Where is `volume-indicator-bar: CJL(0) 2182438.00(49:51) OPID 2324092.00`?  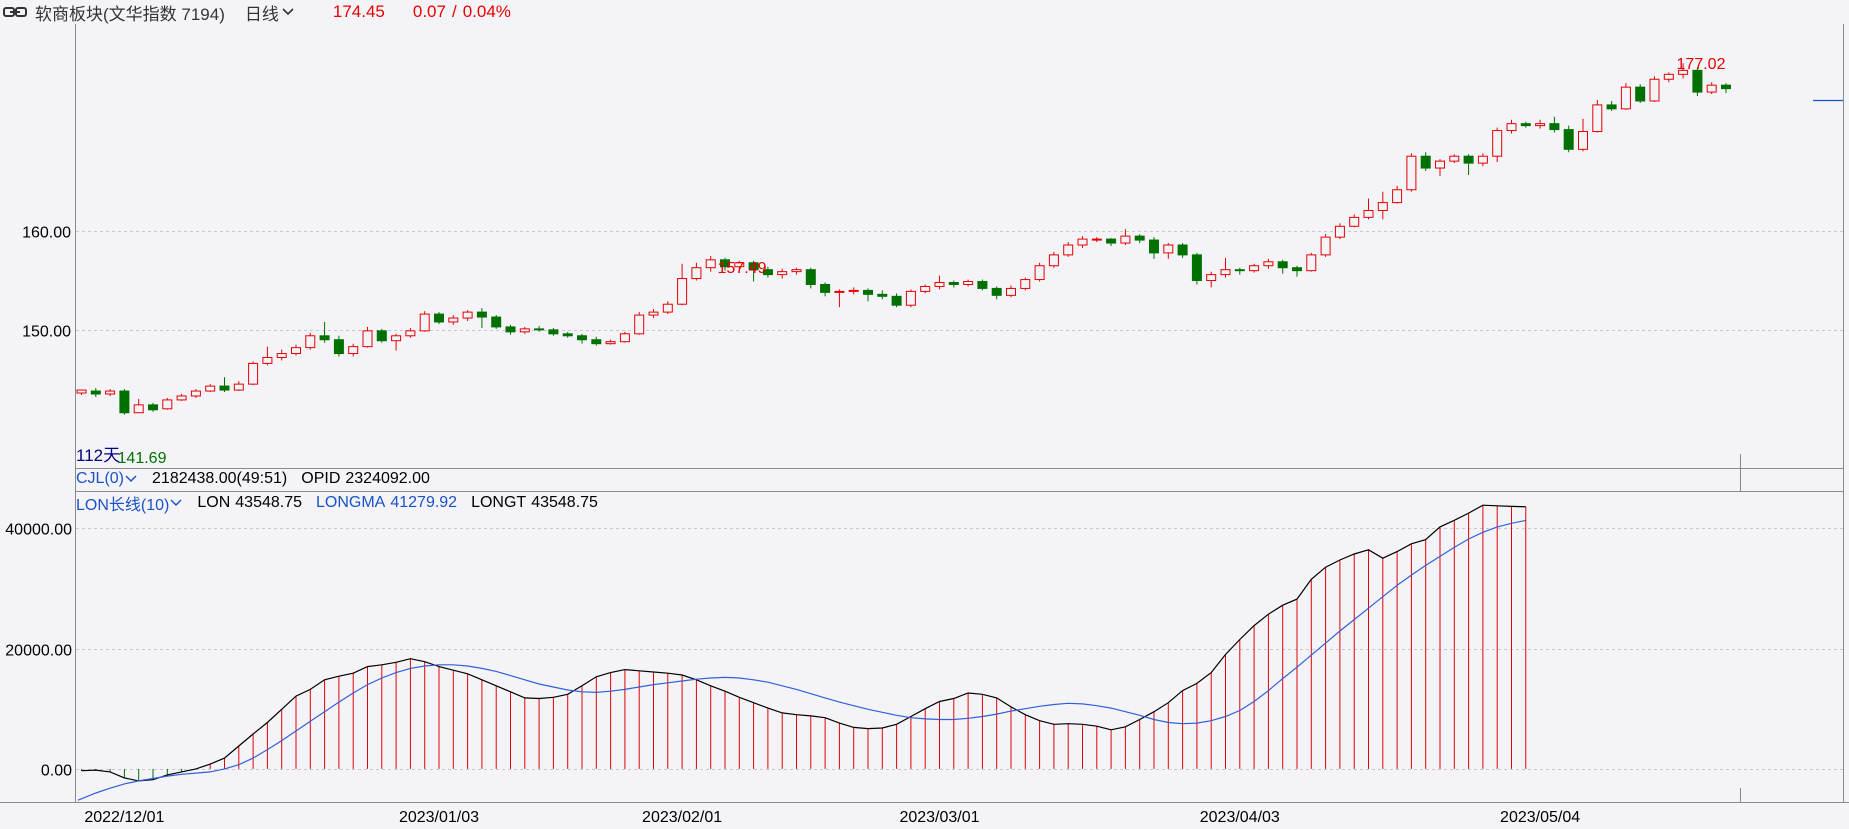 volume-indicator-bar: CJL(0) 2182438.00(49:51) OPID 2324092.00 is located at coordinates (253, 479).